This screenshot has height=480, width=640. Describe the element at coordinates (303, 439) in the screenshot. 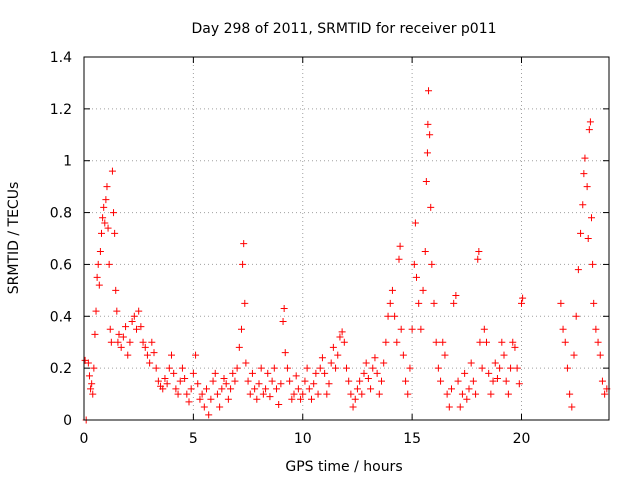

I see `x-tick-label: 10` at that location.